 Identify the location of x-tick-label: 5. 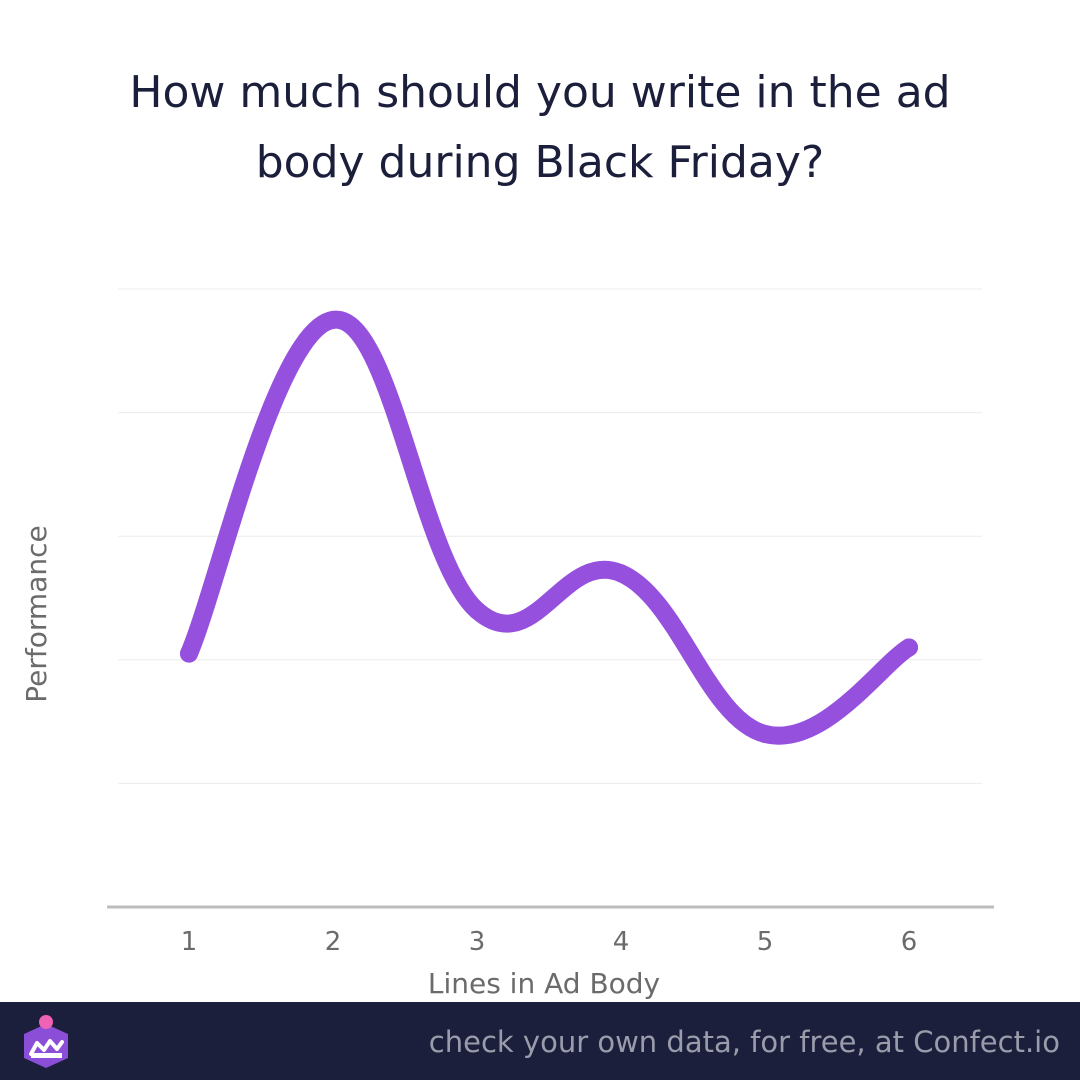
(765, 942).